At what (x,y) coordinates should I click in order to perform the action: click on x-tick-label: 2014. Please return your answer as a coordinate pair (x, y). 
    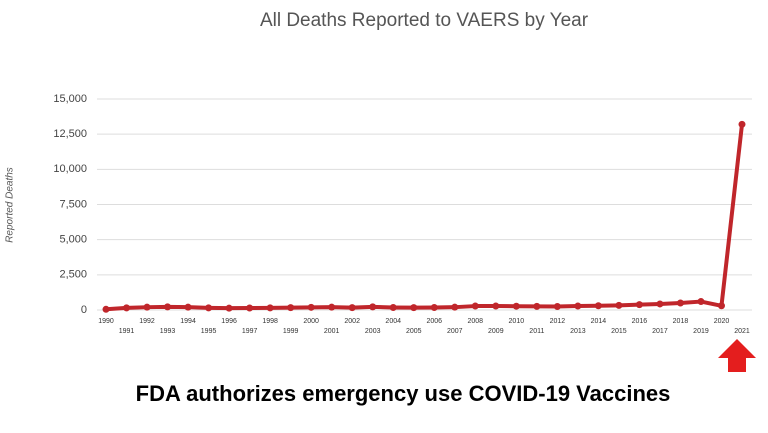
    Looking at the image, I should click on (599, 321).